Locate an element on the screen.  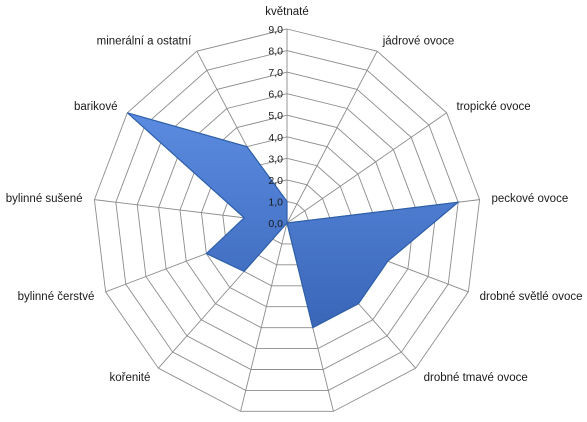
category-label: drobné světlé ovoce is located at coordinates (531, 297).